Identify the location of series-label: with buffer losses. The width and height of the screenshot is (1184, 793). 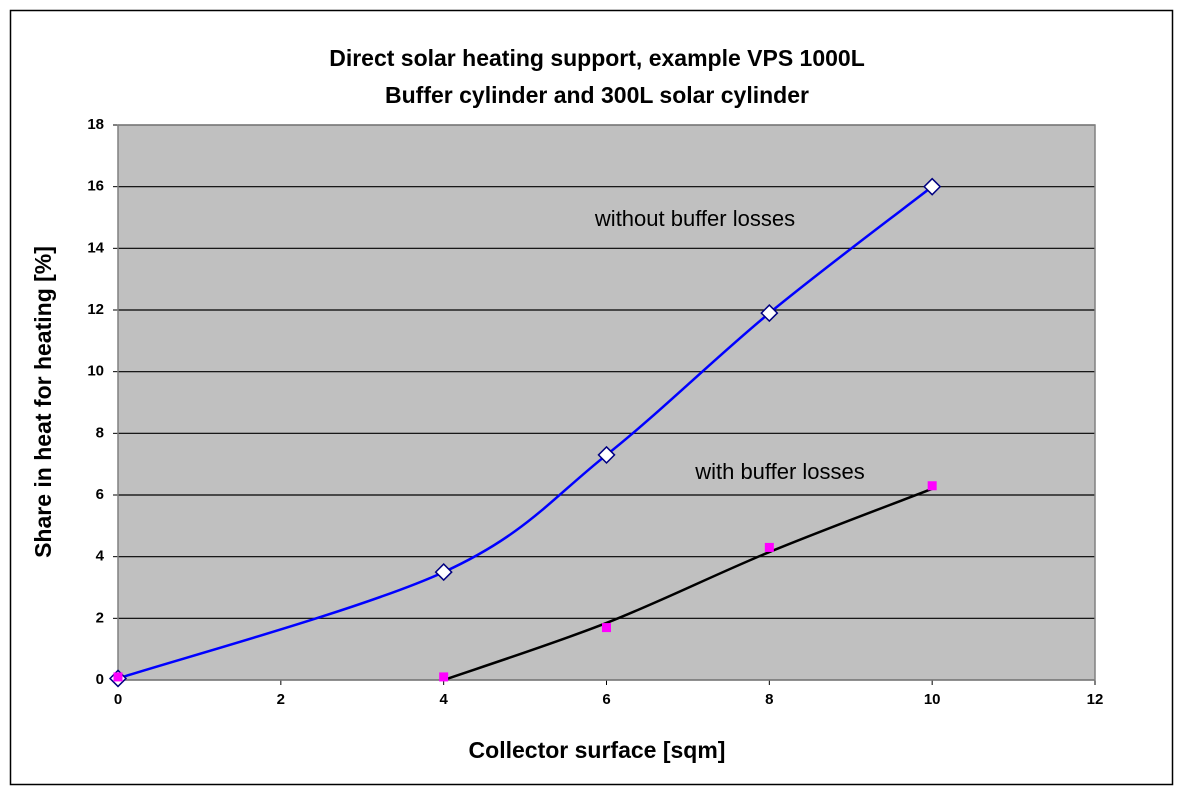
(779, 471).